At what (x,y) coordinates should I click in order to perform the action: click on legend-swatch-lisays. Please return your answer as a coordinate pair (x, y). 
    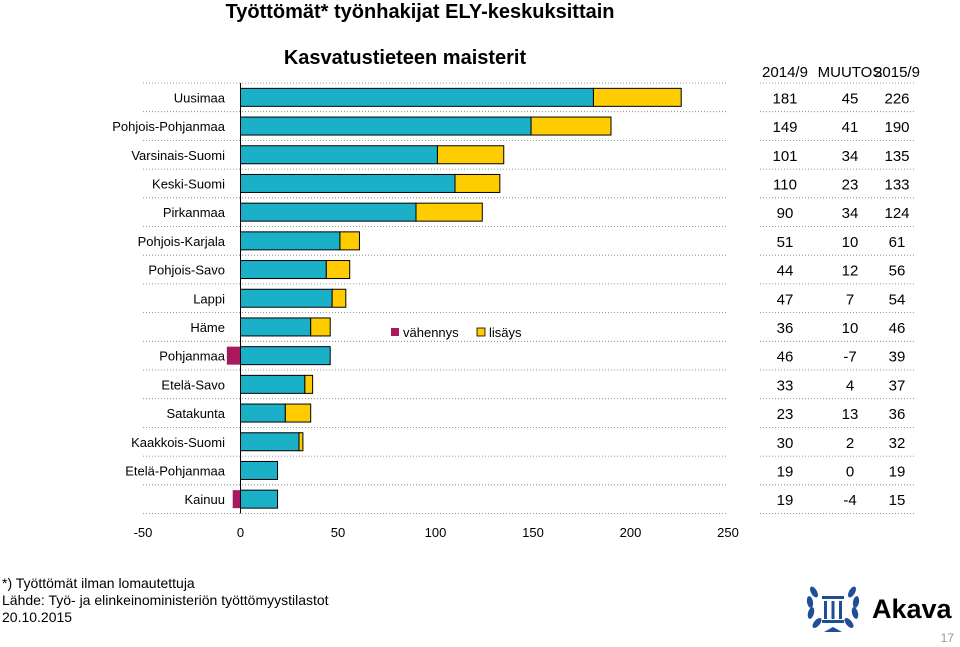
    Looking at the image, I should click on (481, 332).